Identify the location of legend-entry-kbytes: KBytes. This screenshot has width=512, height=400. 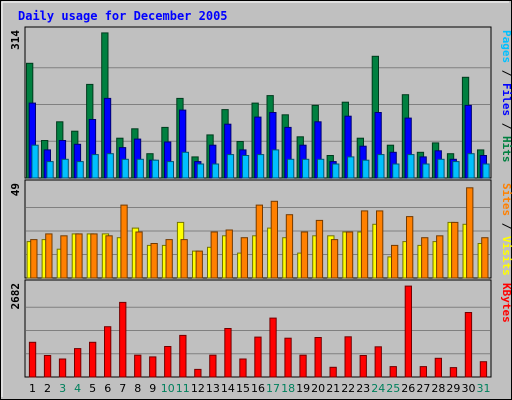
(506, 303).